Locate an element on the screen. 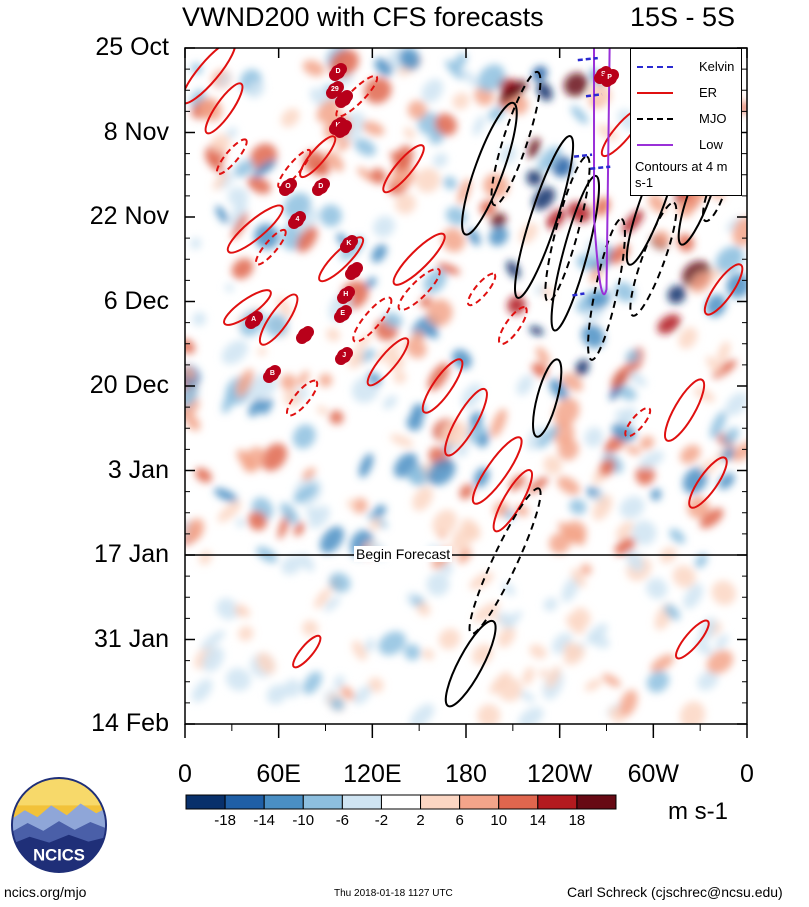 The height and width of the screenshot is (907, 809). tropical-cyclone-icon: J is located at coordinates (344, 355).